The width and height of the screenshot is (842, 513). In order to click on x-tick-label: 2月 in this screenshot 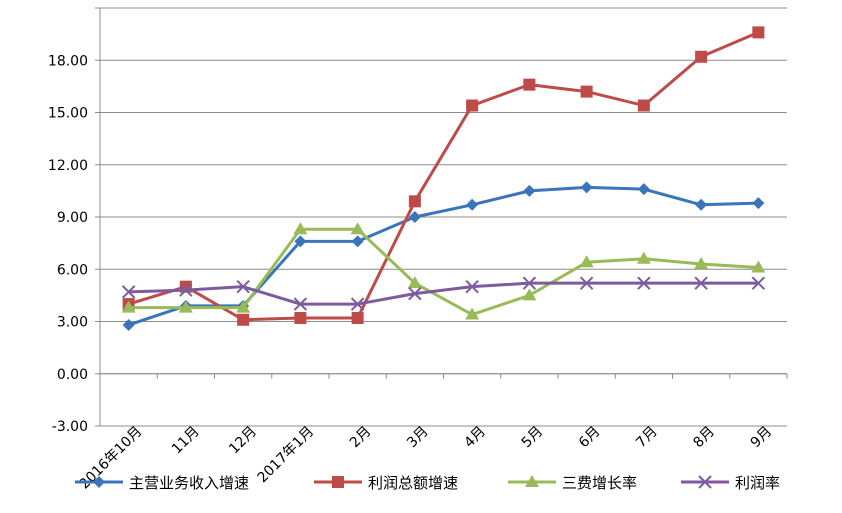, I will do `click(361, 438)`.